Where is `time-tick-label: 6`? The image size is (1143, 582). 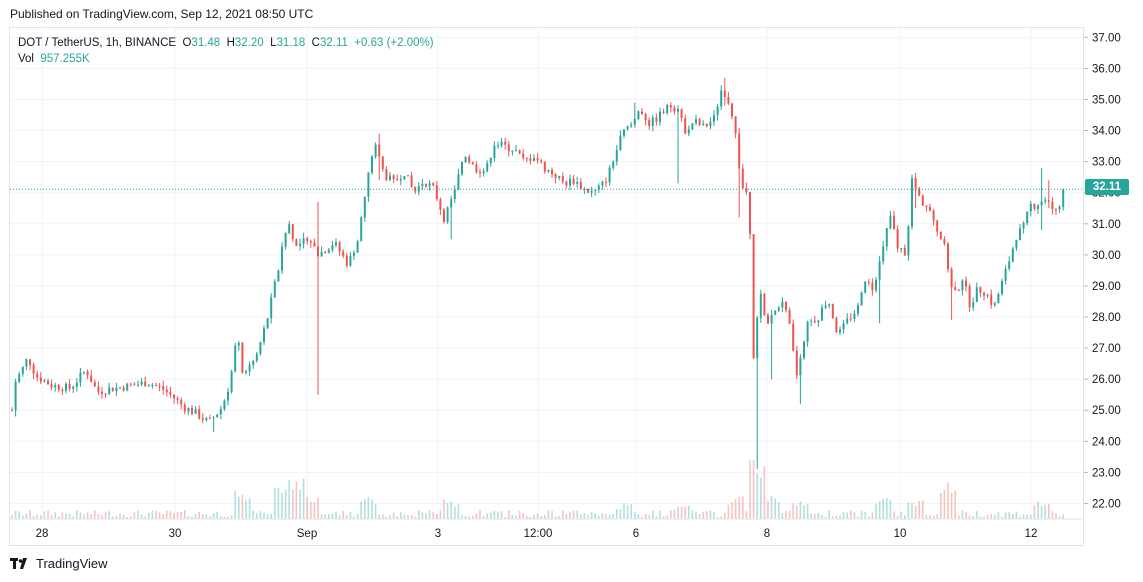 time-tick-label: 6 is located at coordinates (636, 534).